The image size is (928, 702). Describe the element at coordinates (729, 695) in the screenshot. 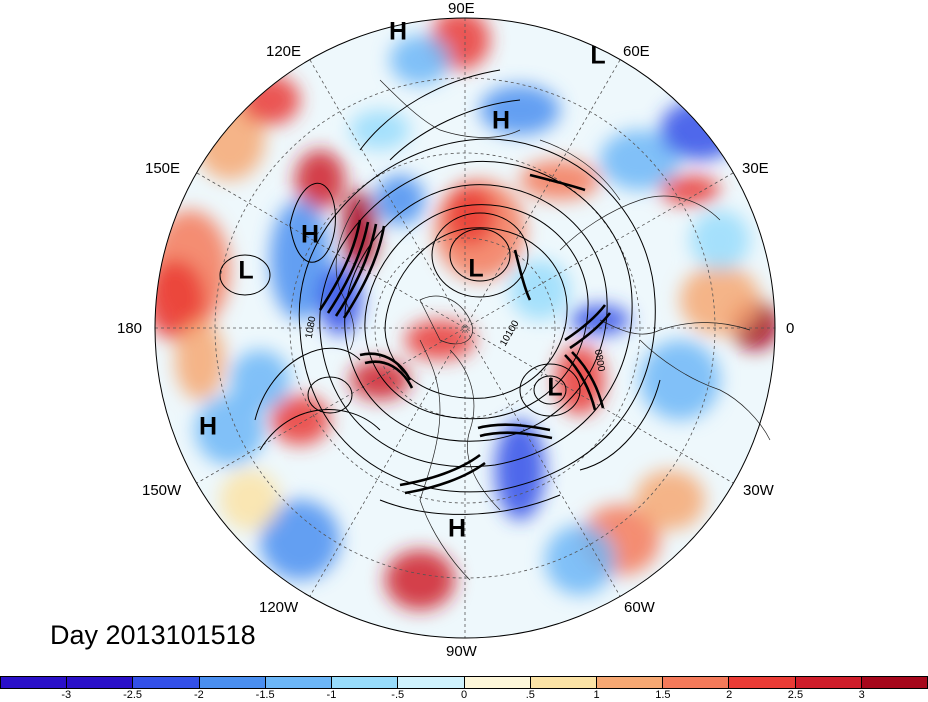

I see `colorbar-tick-label: 2` at that location.